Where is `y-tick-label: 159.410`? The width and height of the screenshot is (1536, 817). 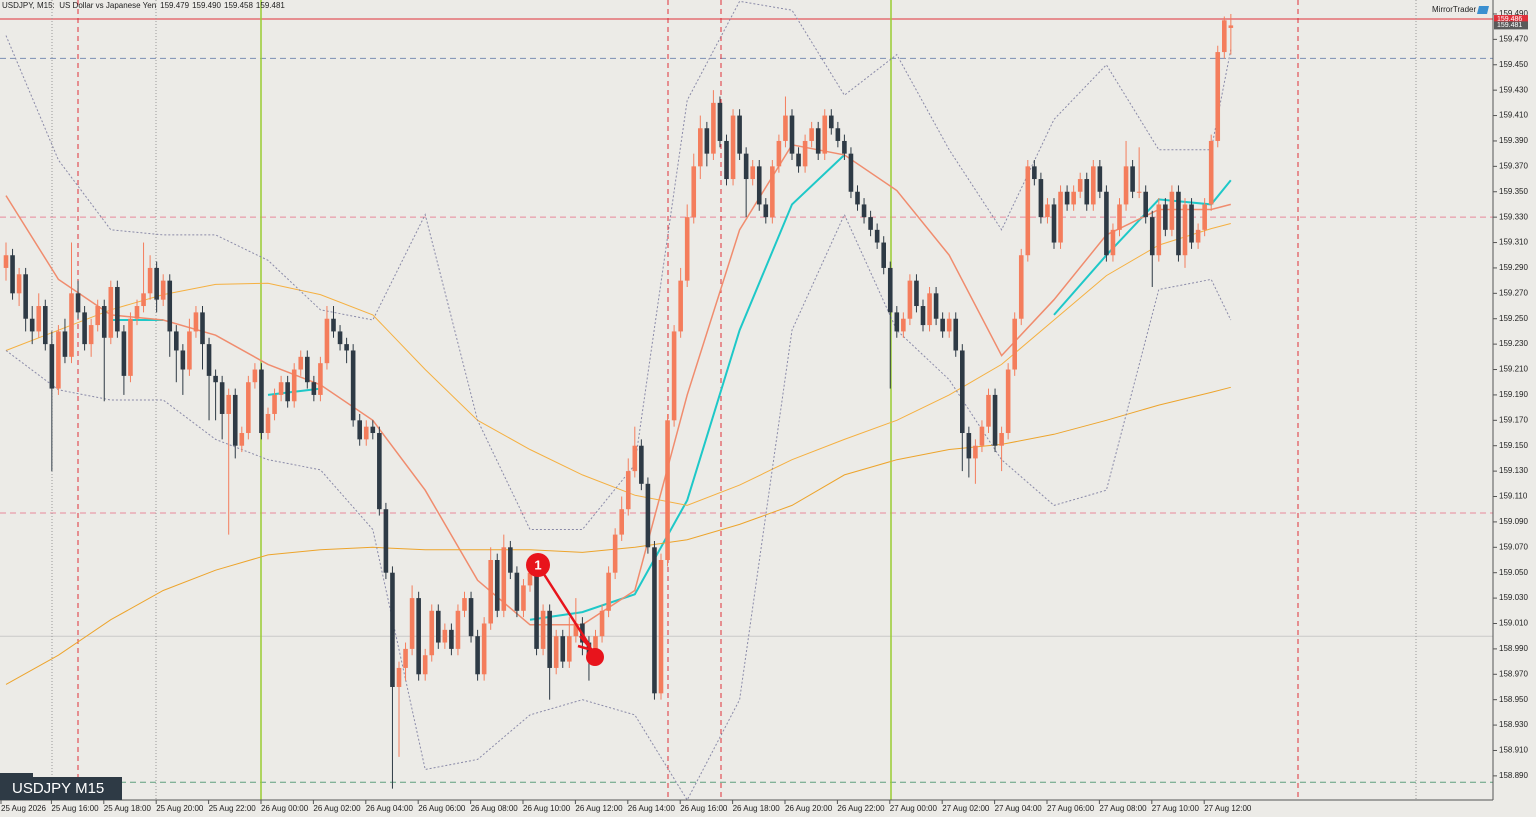
y-tick-label: 159.410 is located at coordinates (1513, 115).